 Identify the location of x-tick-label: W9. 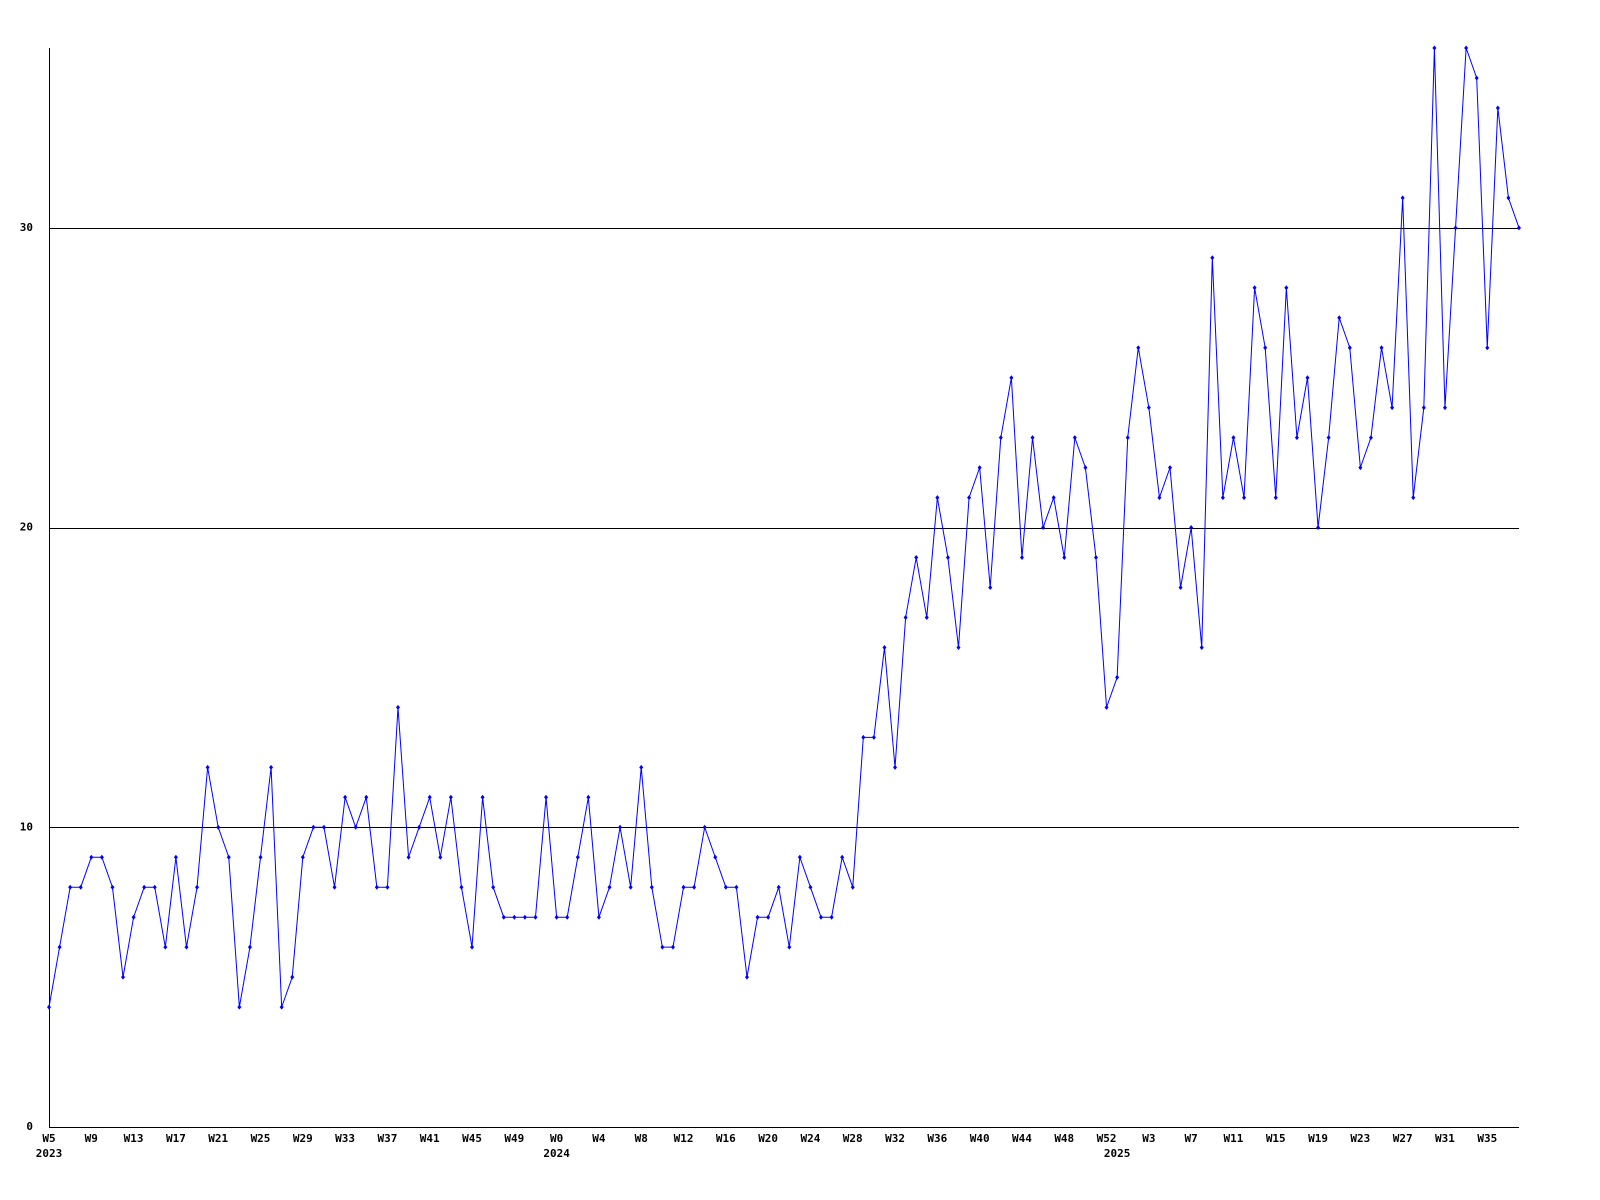
(91, 1138).